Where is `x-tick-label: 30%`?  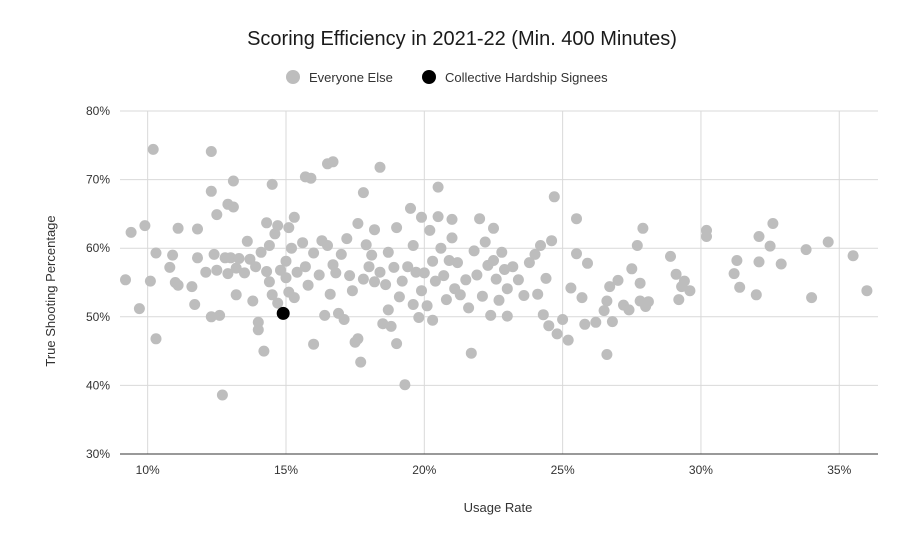
x-tick-label: 30% is located at coordinates (701, 470).